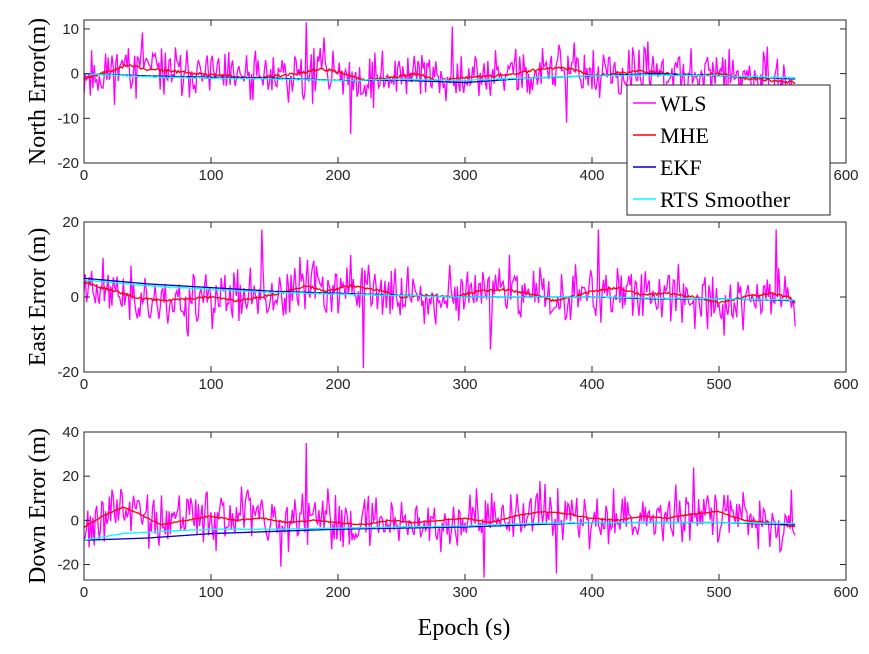  Describe the element at coordinates (683, 103) in the screenshot. I see `legend-label: WLS` at that location.